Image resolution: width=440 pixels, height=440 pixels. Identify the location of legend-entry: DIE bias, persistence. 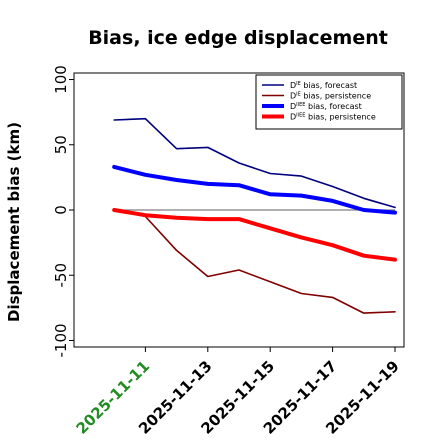
(330, 96).